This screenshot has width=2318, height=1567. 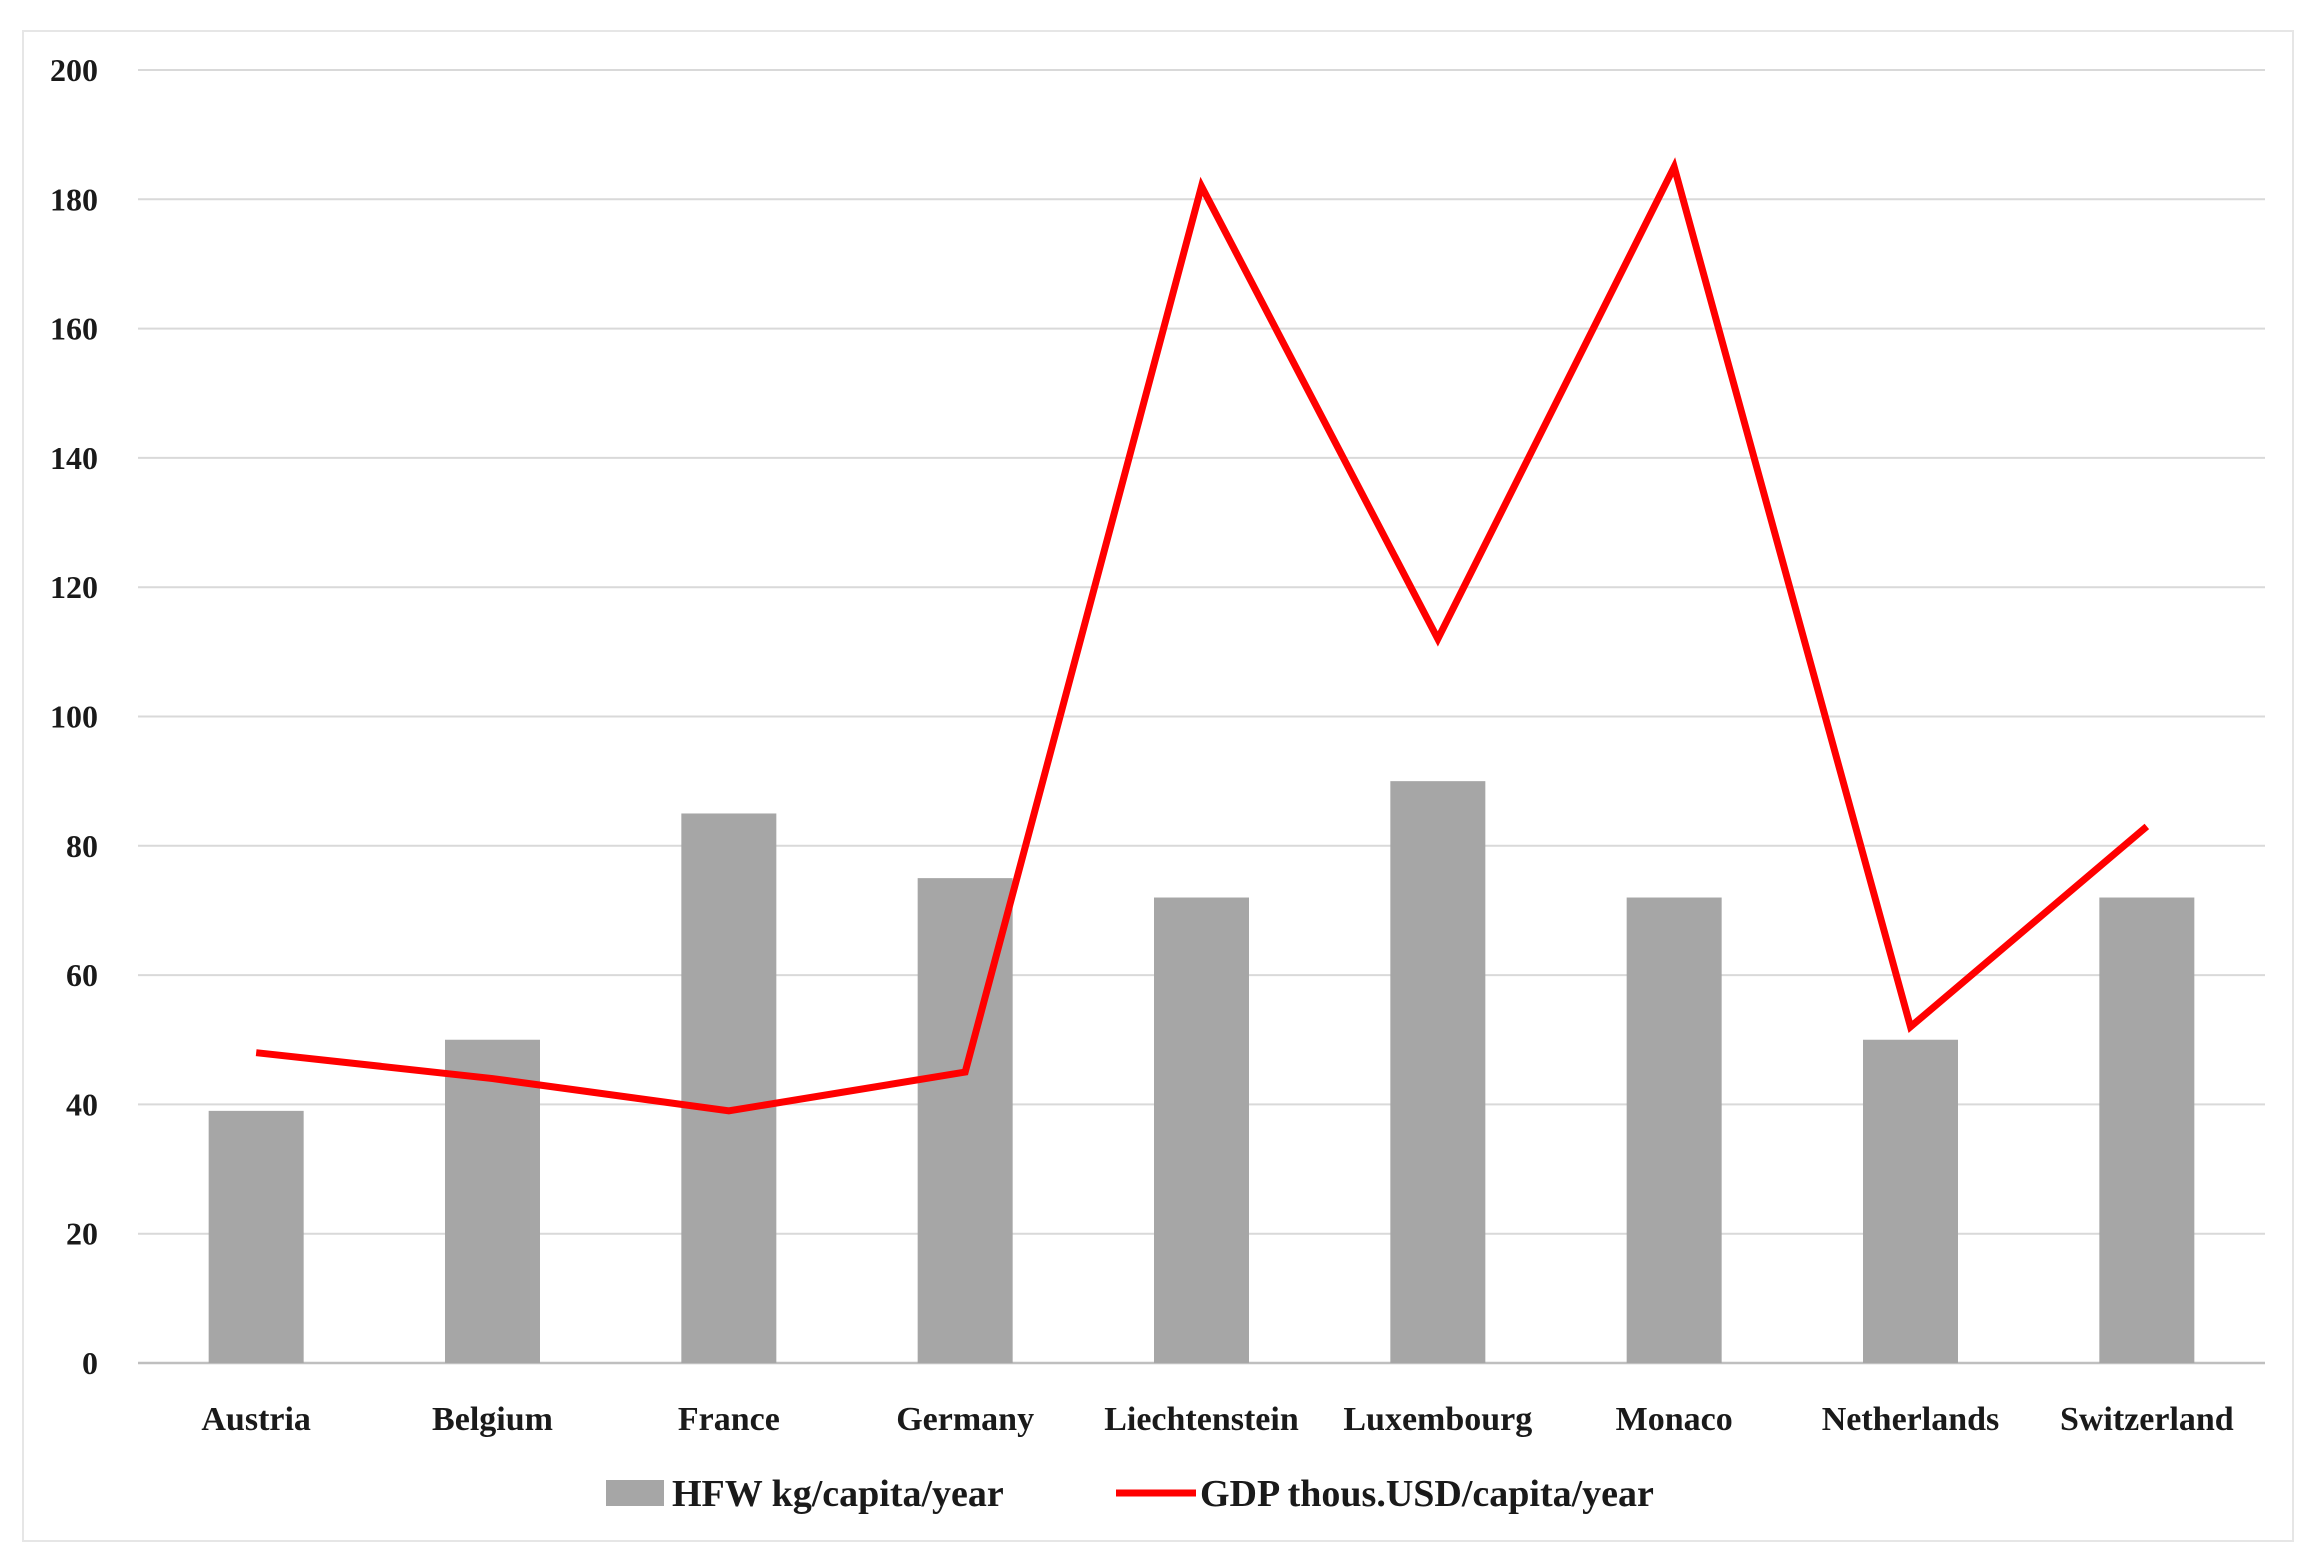 I want to click on x-tick-label: Luxembourg, so click(x=1437, y=1419).